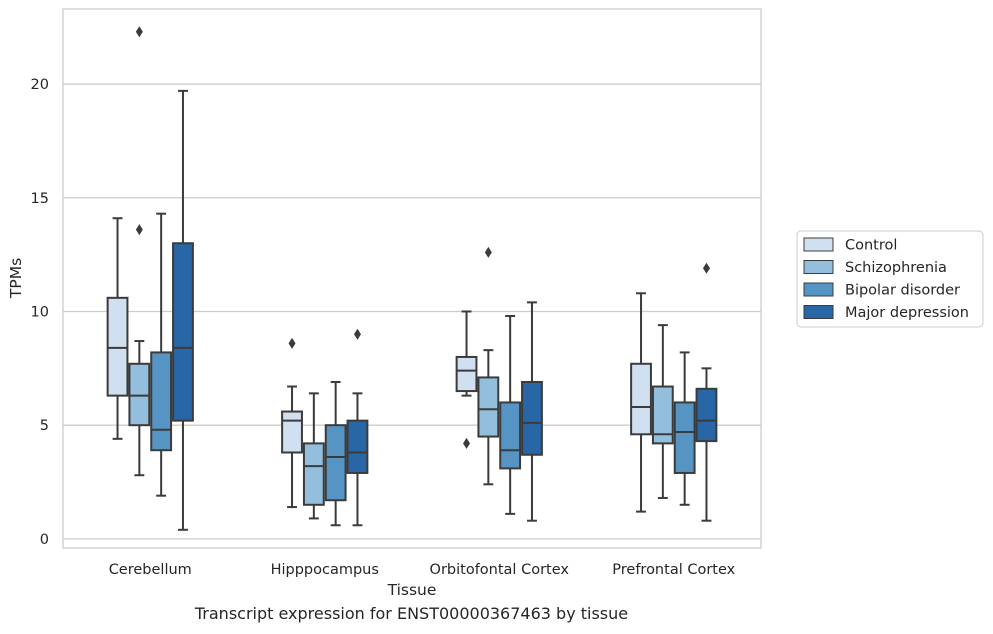 This screenshot has width=993, height=634. I want to click on x-tick-label: Prefrontal Cortex, so click(673, 570).